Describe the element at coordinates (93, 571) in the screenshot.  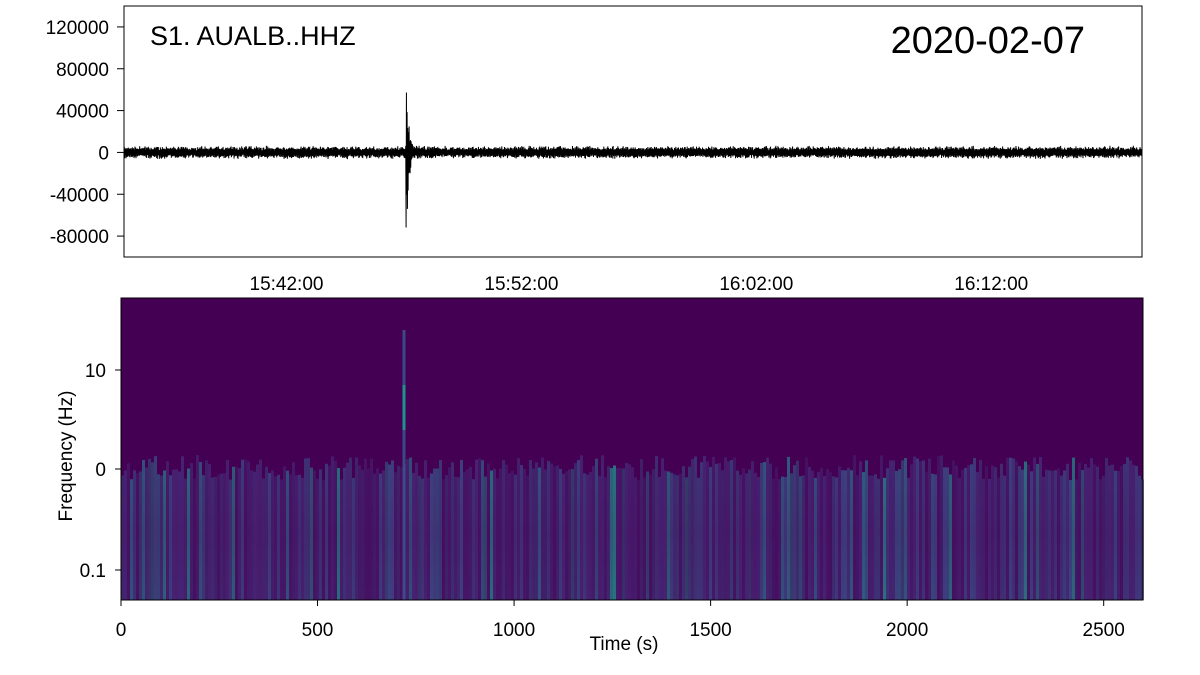
I see `spectrogram-y-tick-label: 0.1` at that location.